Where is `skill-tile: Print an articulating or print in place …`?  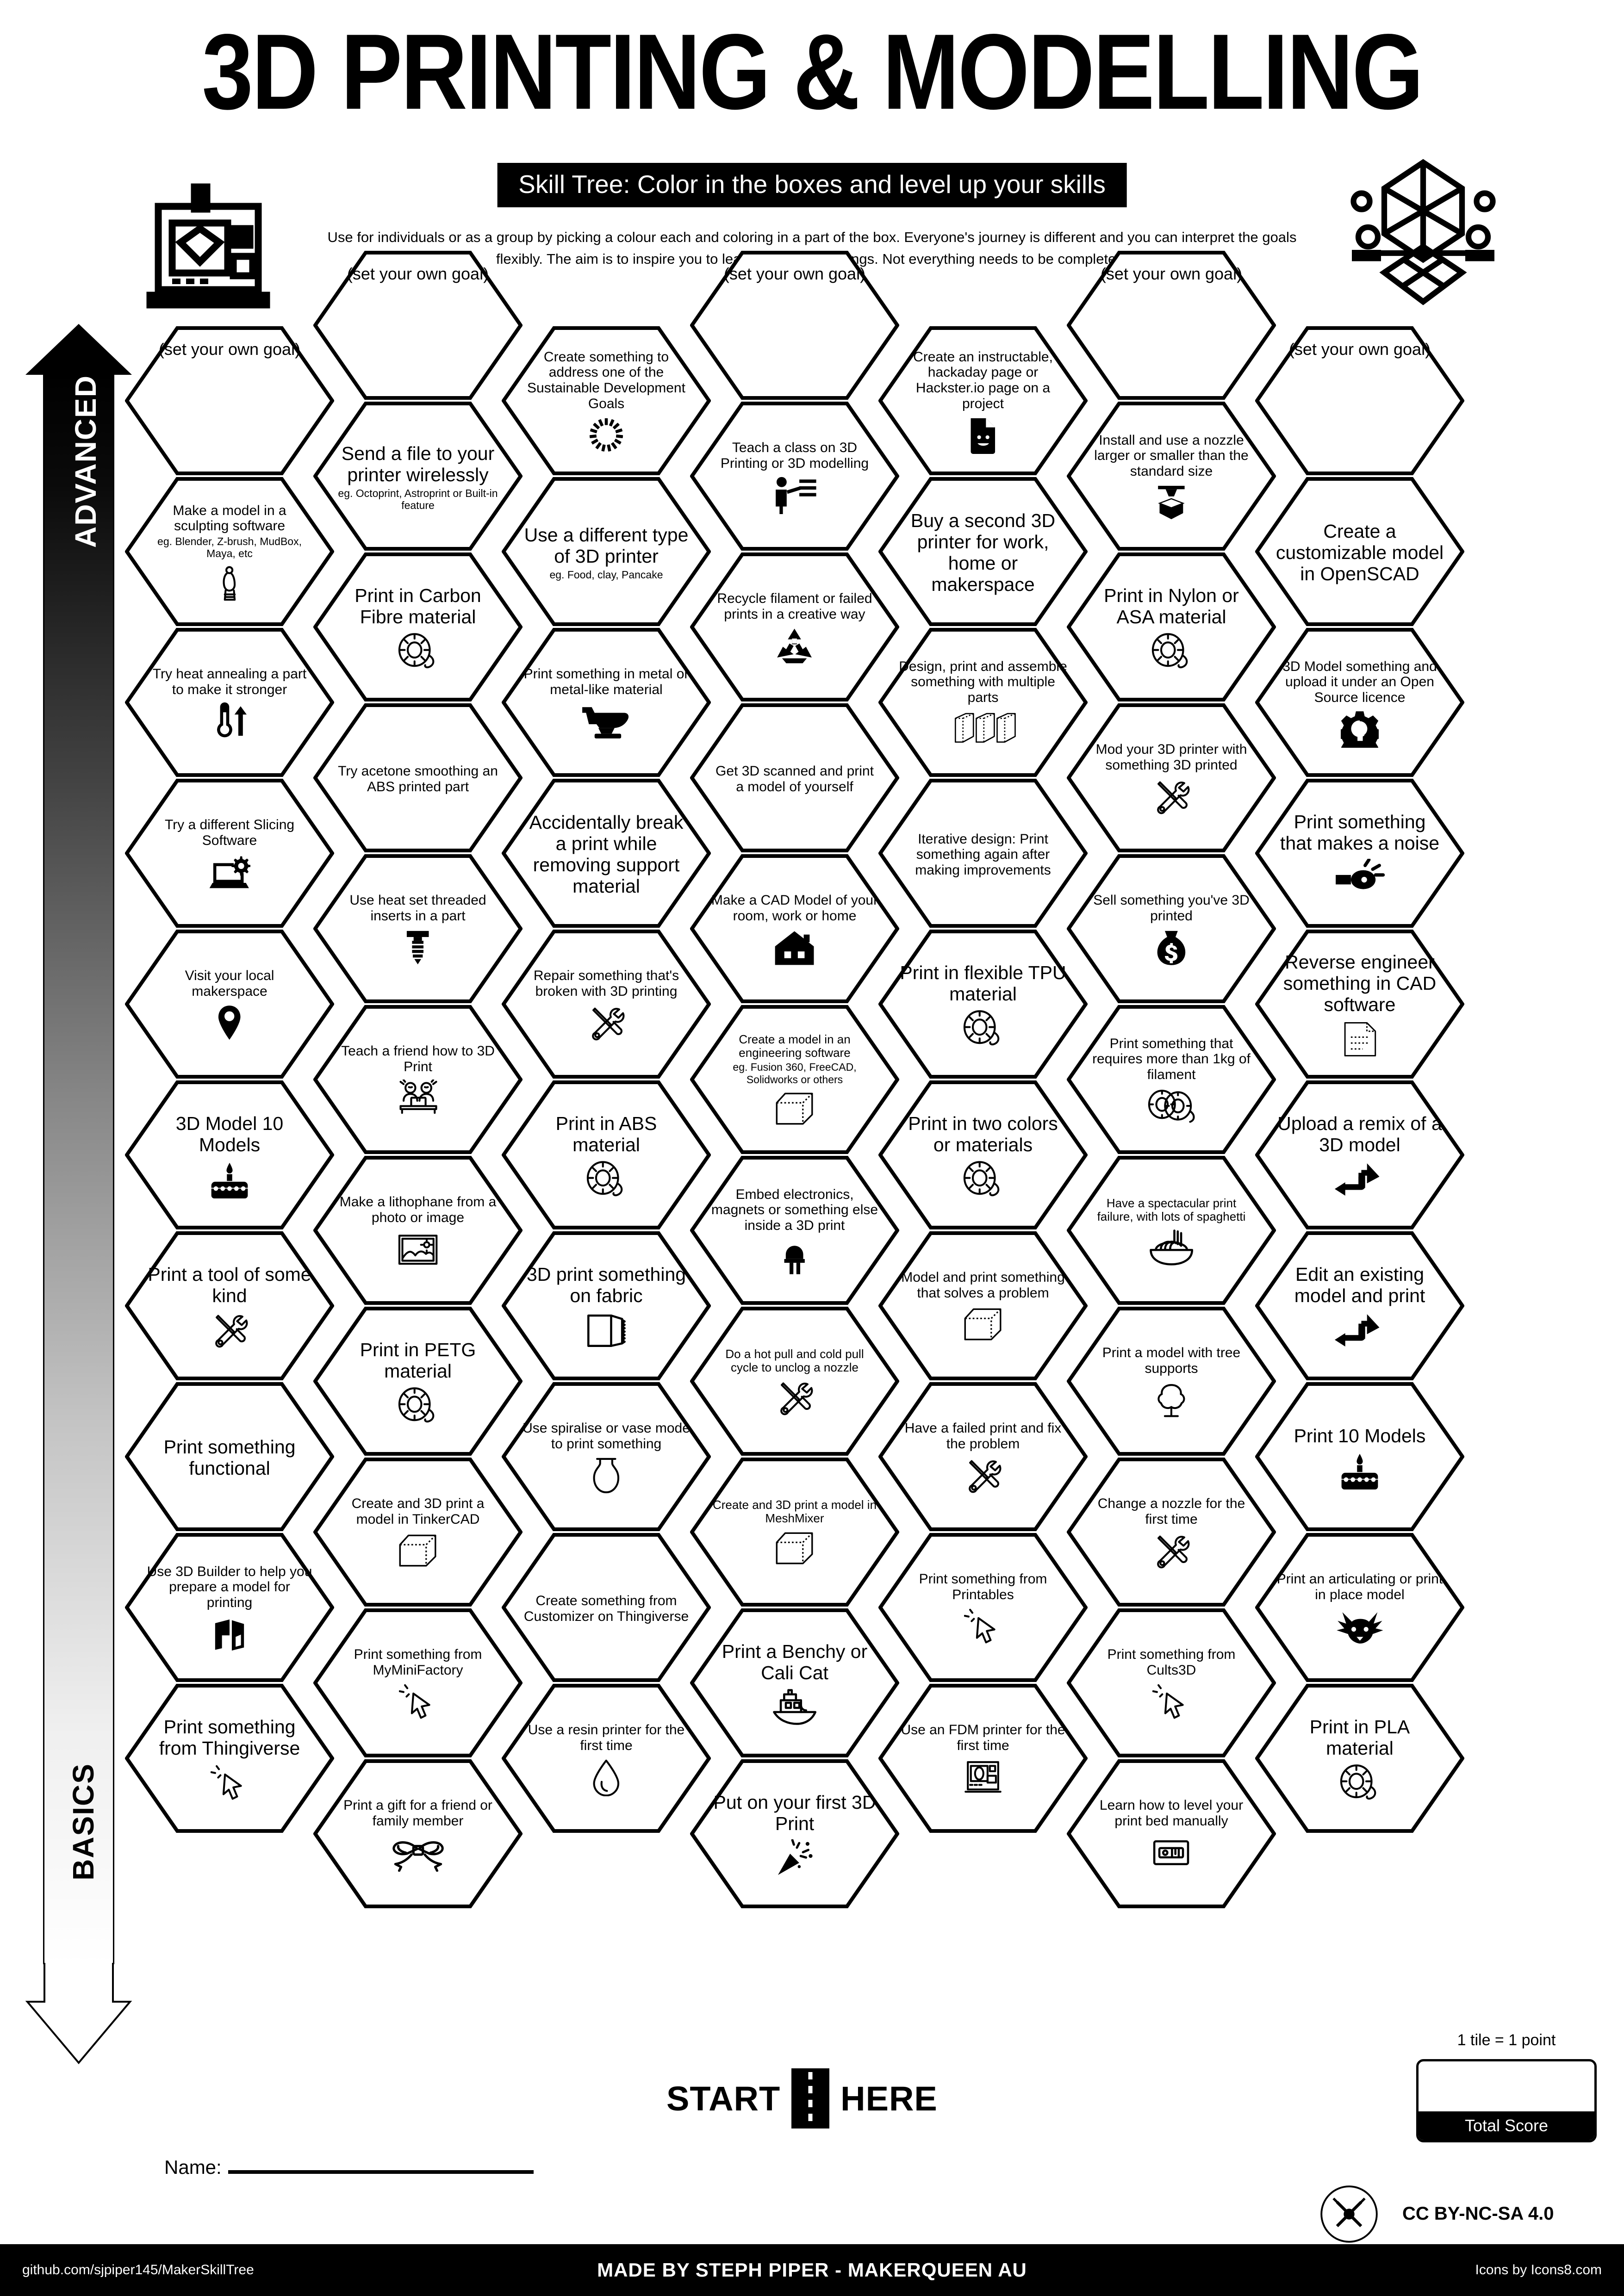 skill-tile: Print an articulating or print in place … is located at coordinates (1359, 1608).